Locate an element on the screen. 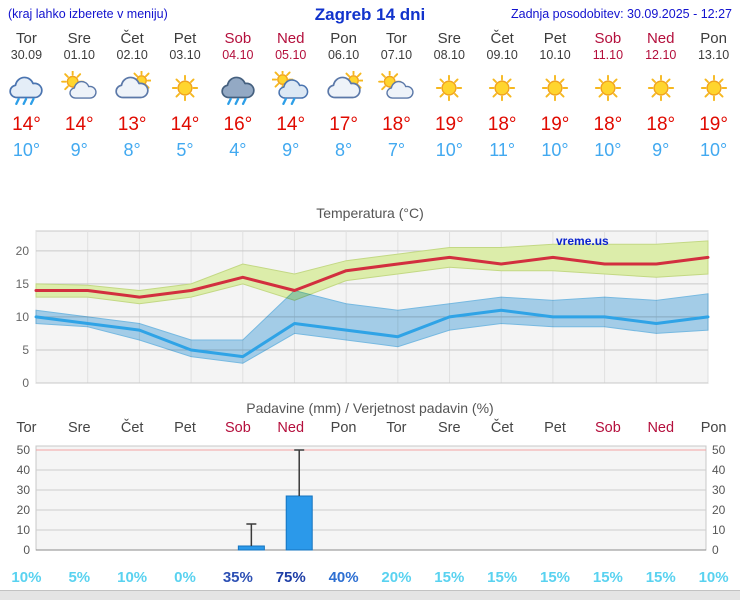 The image size is (740, 600). day-column-pet-03.10: Pet 03.10 14° 5° is located at coordinates (185, 96).